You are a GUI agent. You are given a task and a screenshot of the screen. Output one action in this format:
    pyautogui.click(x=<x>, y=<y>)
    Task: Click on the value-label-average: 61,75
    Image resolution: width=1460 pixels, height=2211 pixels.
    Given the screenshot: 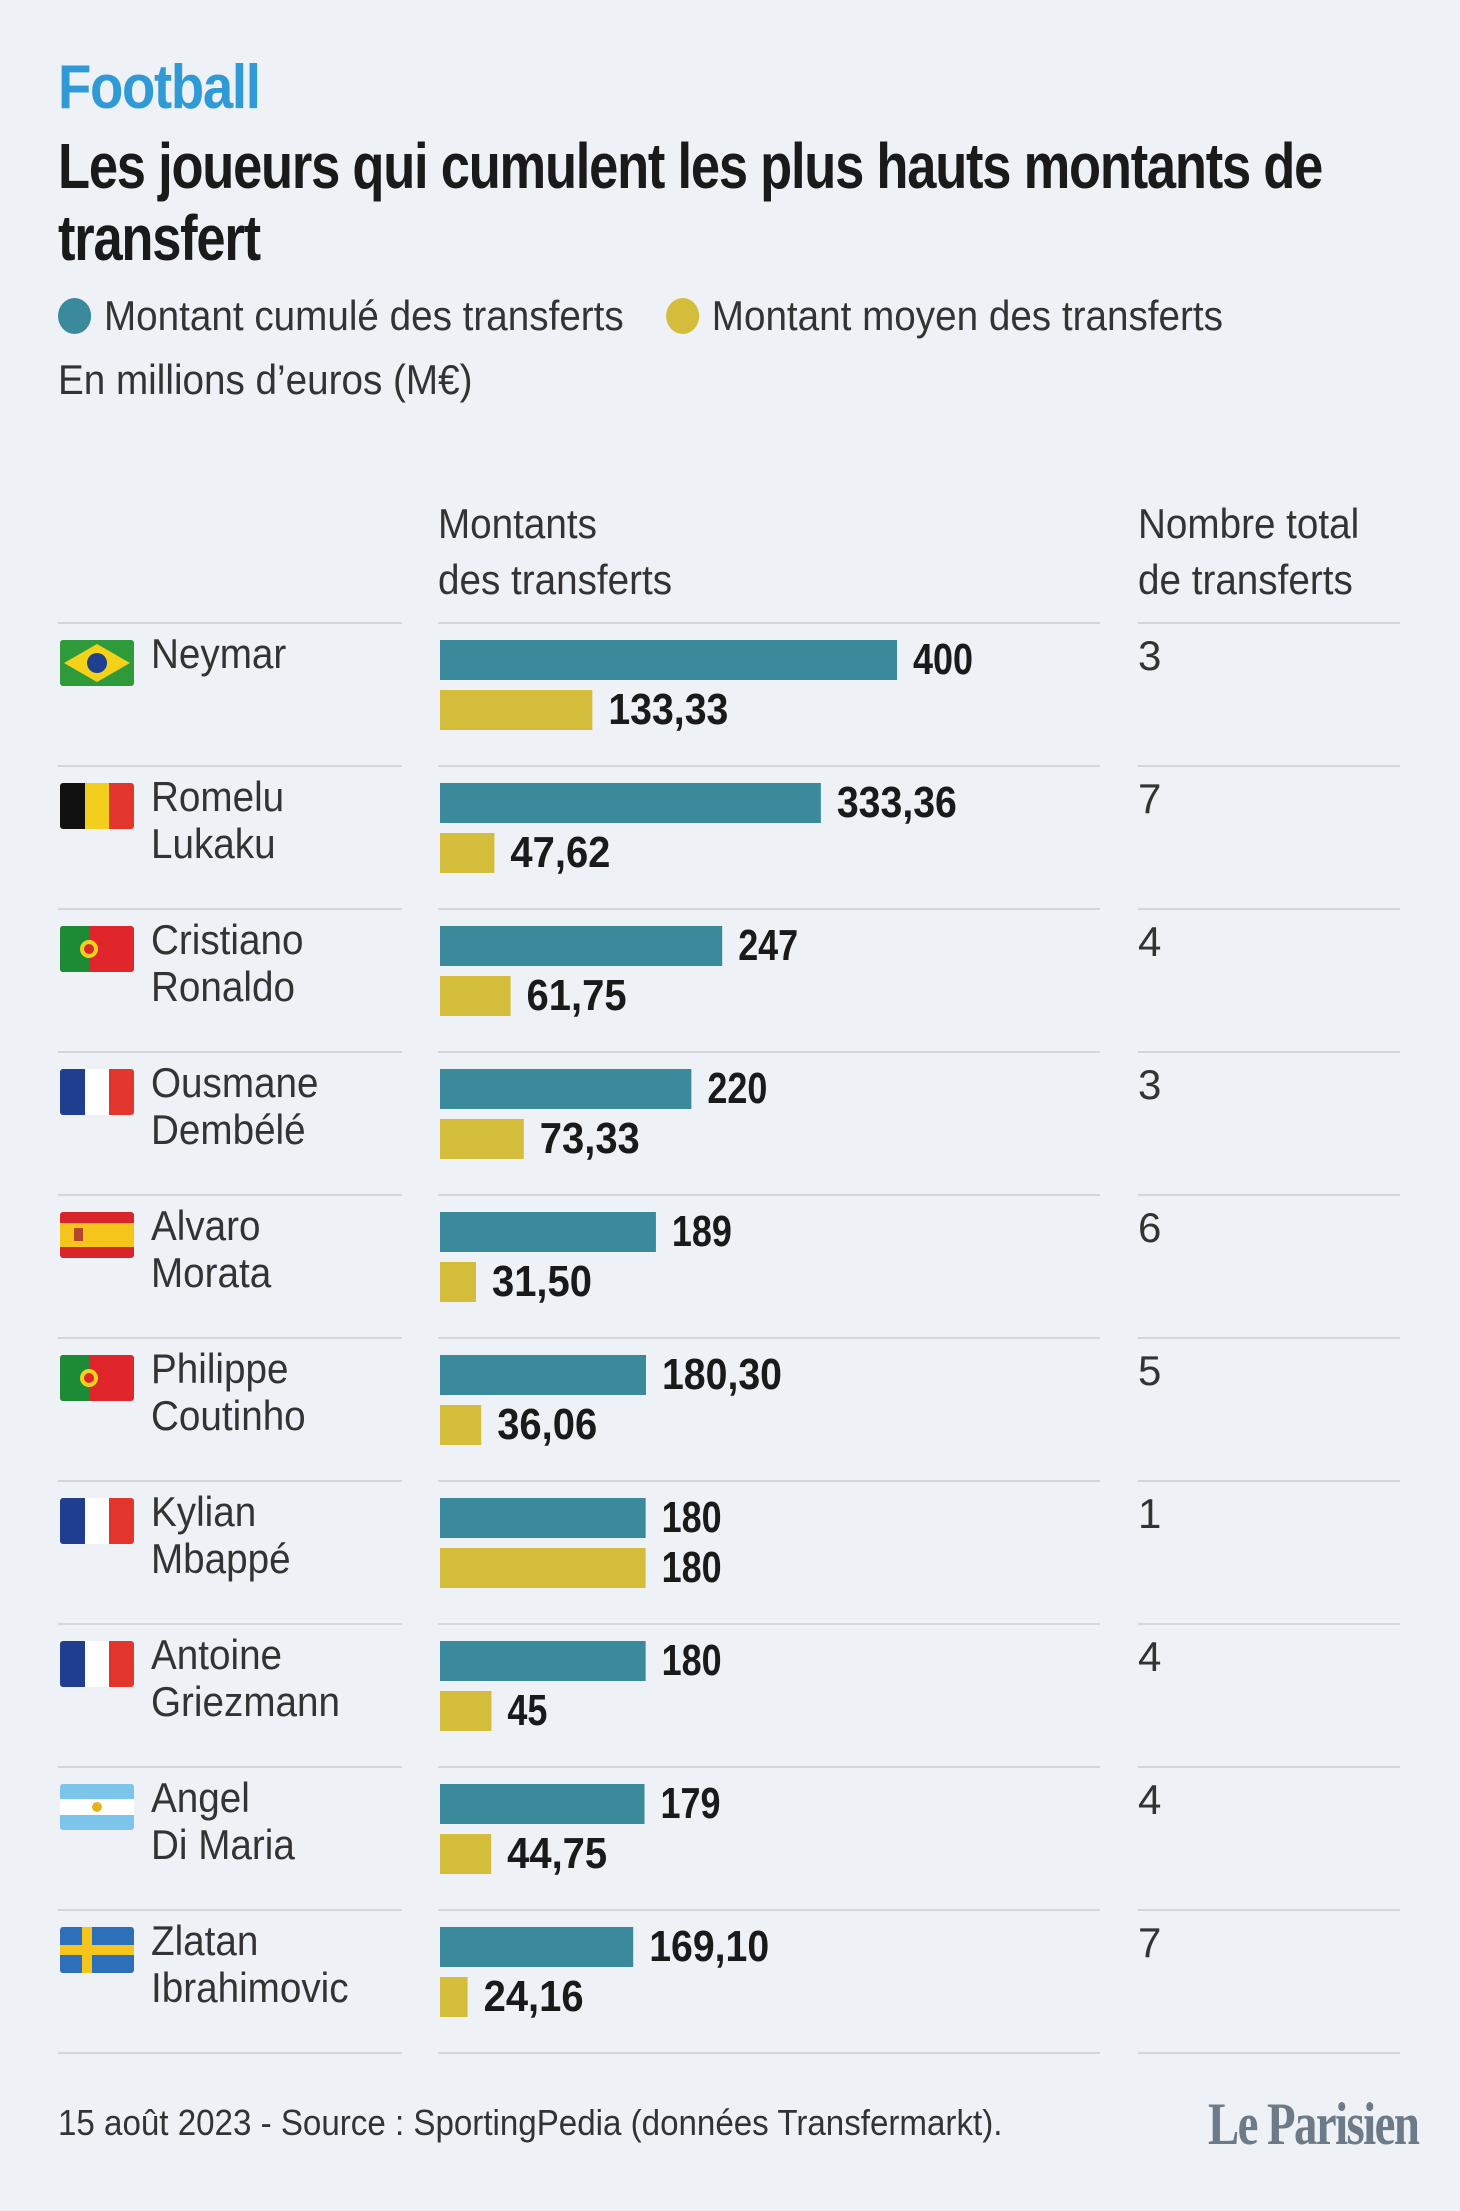 What is the action you would take?
    pyautogui.click(x=577, y=995)
    